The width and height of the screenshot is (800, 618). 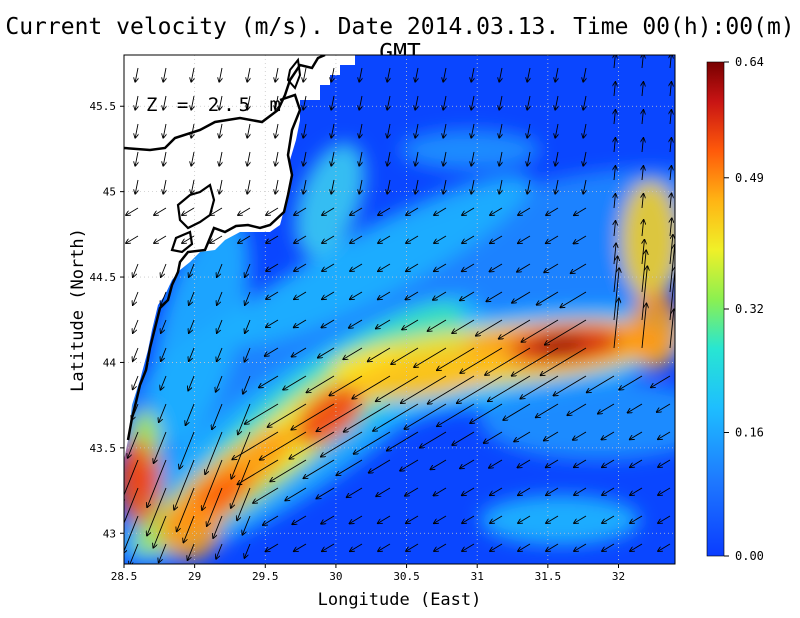 What do you see at coordinates (109, 192) in the screenshot?
I see `y-tick-label: 45` at bounding box center [109, 192].